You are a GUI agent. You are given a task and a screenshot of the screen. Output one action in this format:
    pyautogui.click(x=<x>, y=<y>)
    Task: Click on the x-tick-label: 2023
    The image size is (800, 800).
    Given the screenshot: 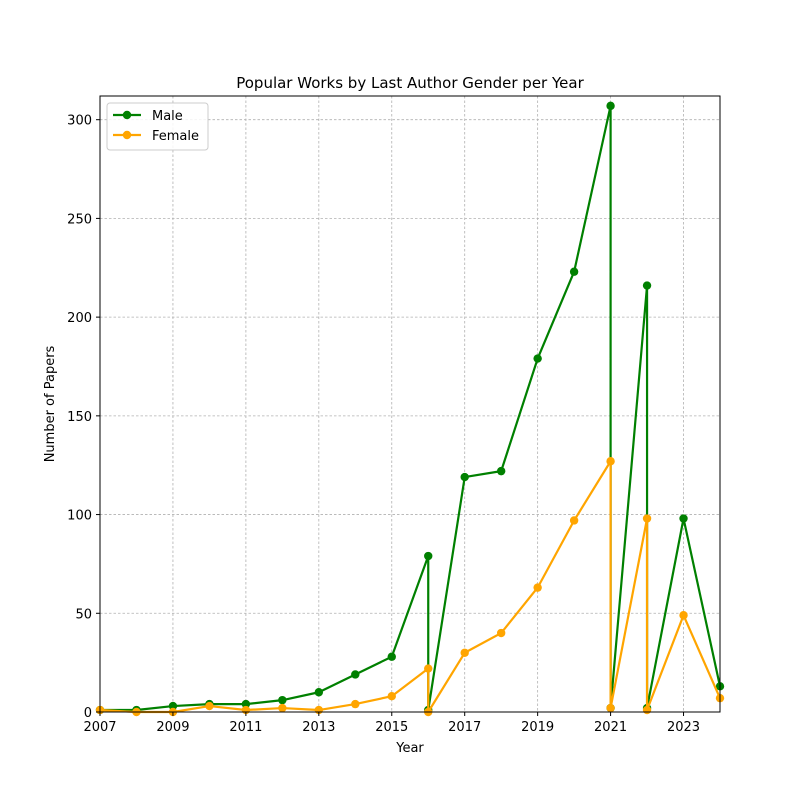 What is the action you would take?
    pyautogui.click(x=683, y=727)
    